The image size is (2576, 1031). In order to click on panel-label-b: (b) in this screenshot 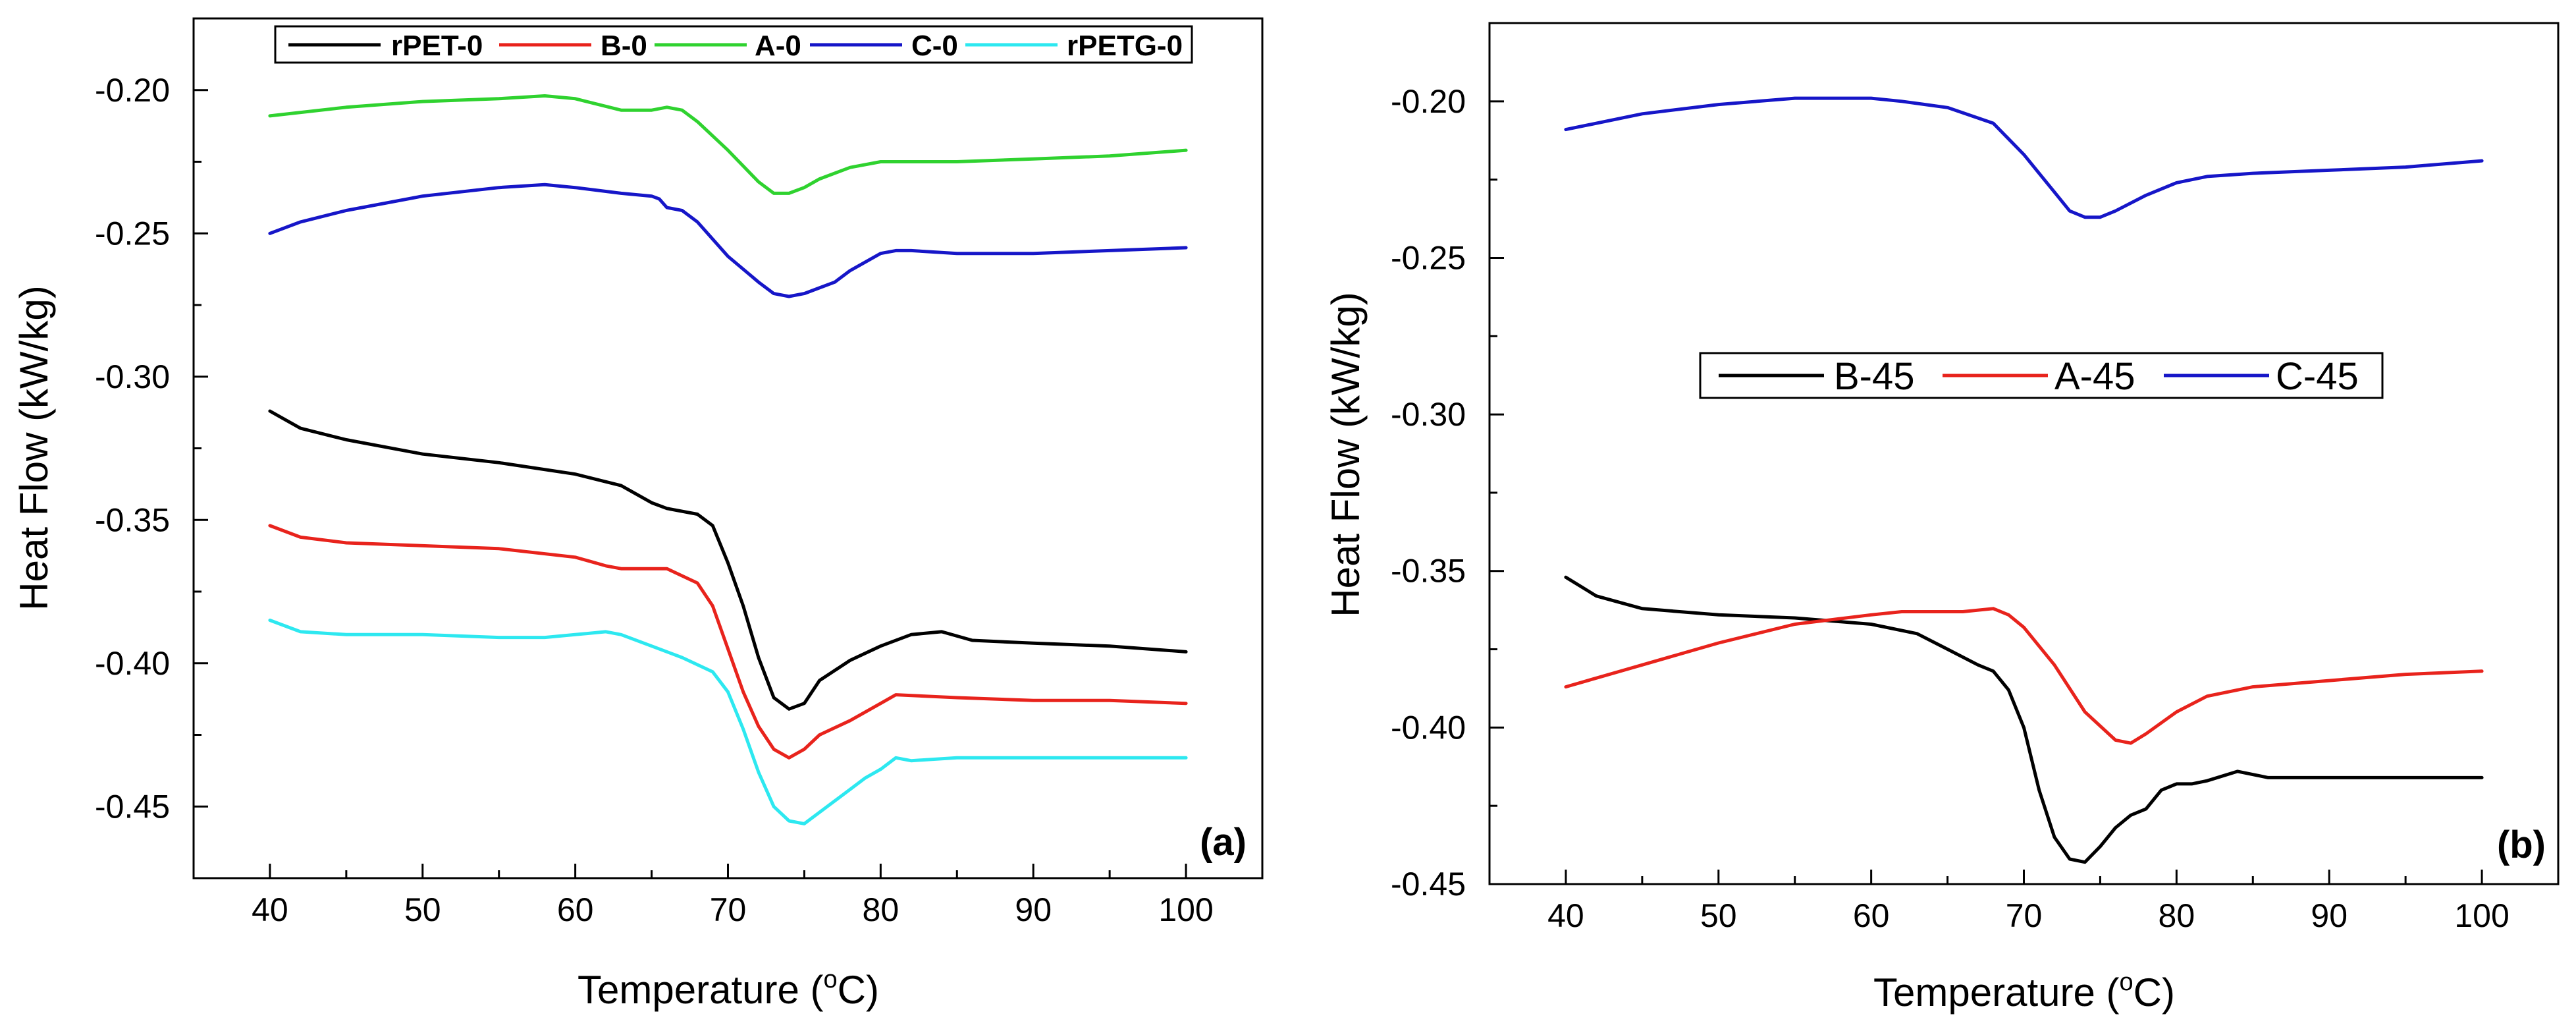, I will do `click(2521, 844)`.